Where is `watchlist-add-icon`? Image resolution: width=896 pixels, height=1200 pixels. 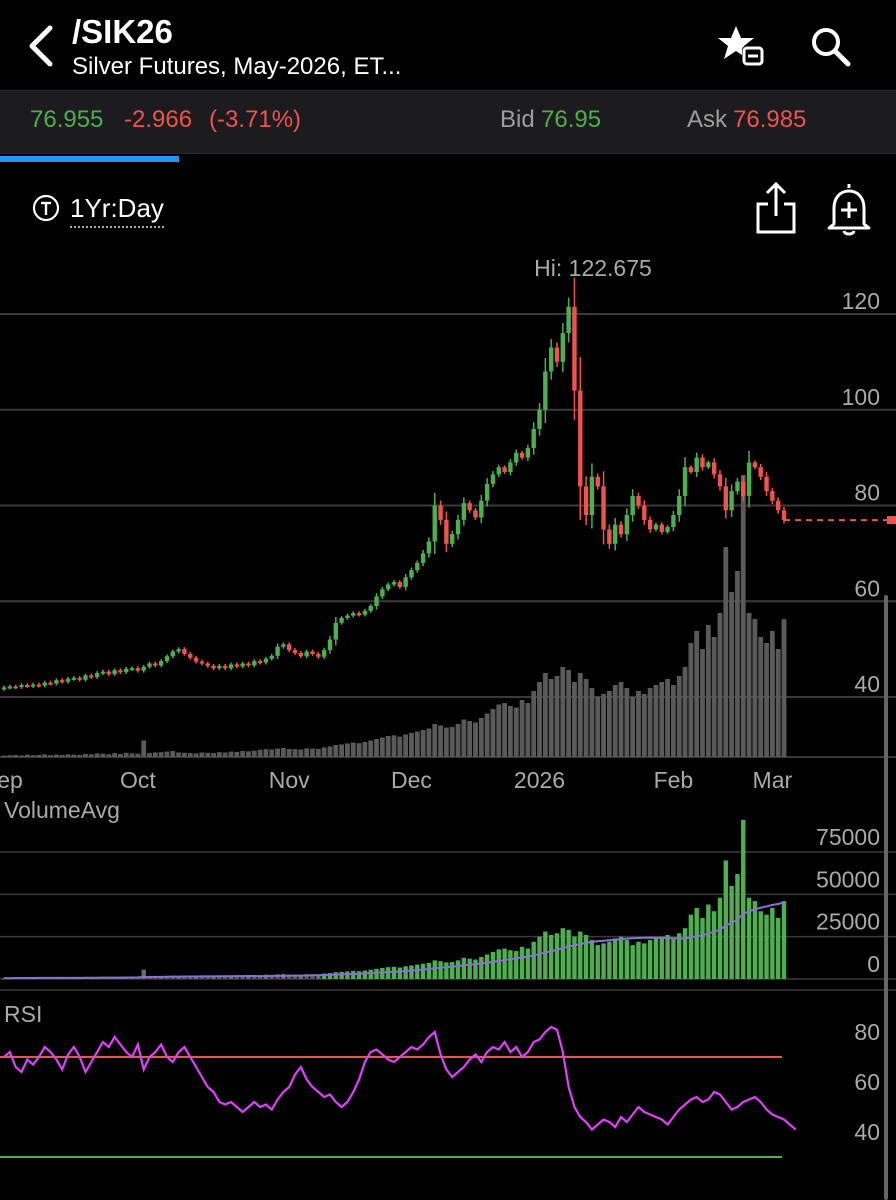 watchlist-add-icon is located at coordinates (742, 46).